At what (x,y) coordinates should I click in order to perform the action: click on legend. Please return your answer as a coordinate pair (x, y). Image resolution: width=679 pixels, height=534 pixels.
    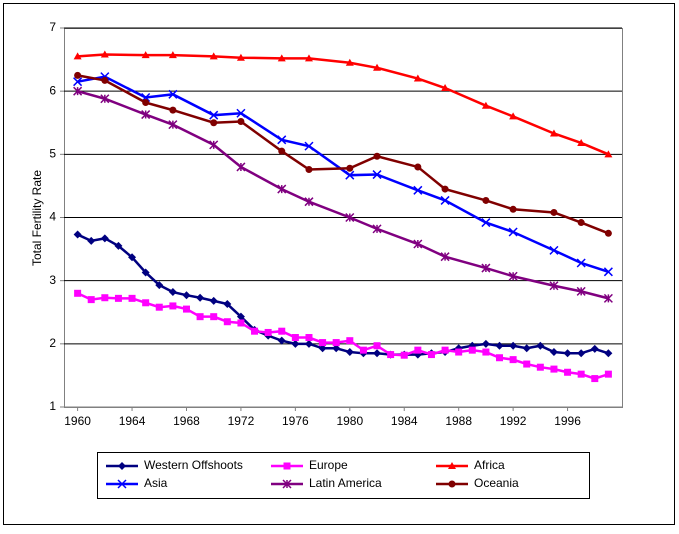
    Looking at the image, I should click on (343, 475).